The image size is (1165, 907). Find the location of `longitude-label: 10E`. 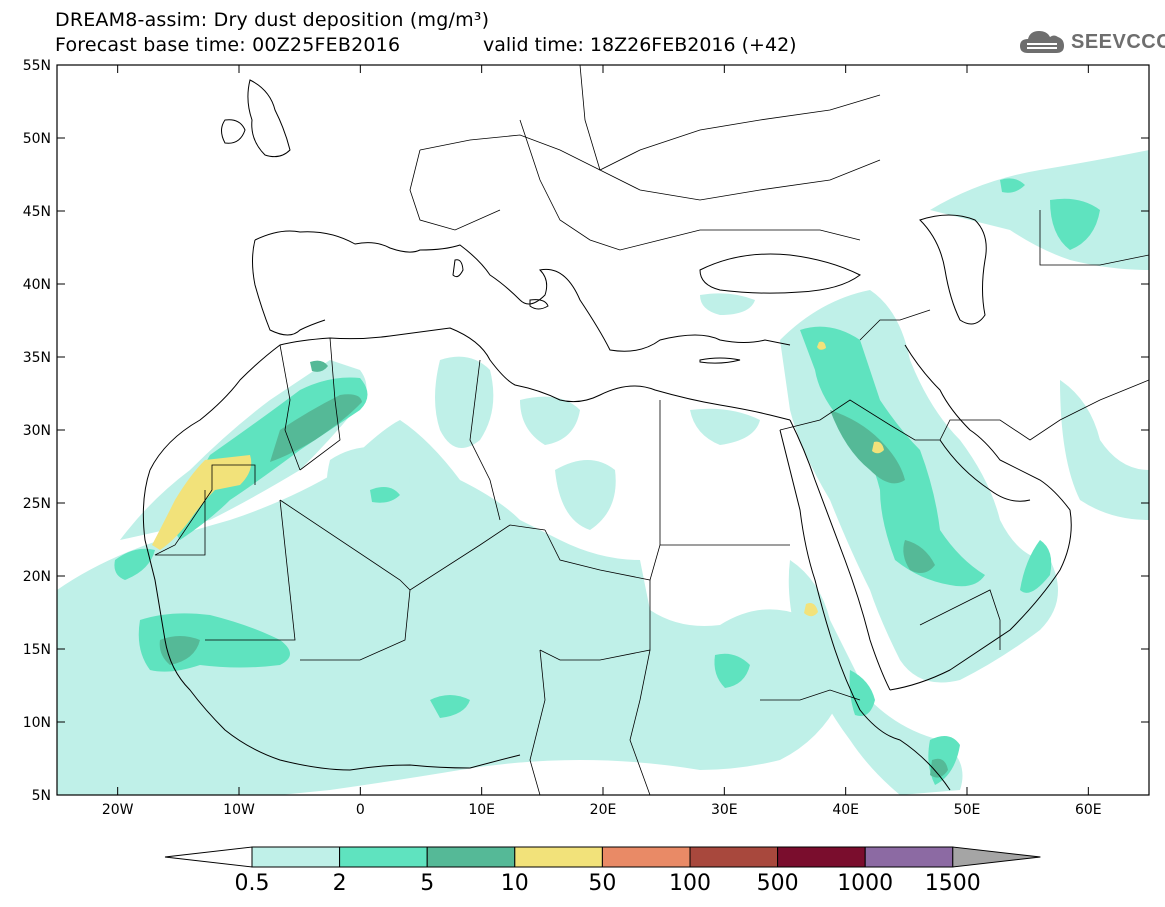

longitude-label: 10E is located at coordinates (481, 810).